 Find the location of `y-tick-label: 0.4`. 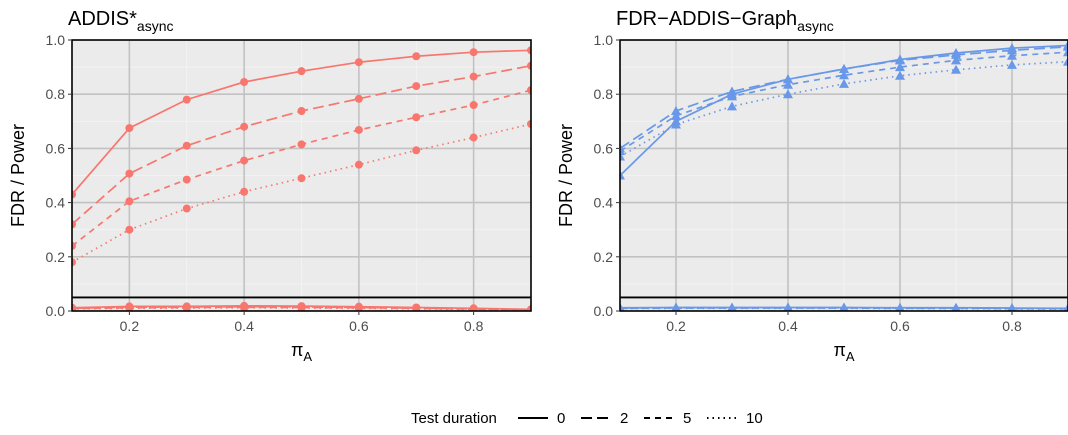

y-tick-label: 0.4 is located at coordinates (56, 203).